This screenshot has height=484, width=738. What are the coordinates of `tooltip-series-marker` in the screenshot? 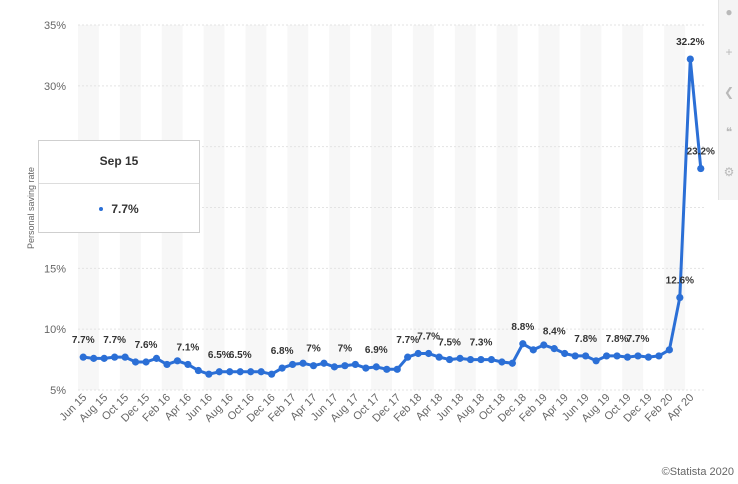 It's located at (101, 209).